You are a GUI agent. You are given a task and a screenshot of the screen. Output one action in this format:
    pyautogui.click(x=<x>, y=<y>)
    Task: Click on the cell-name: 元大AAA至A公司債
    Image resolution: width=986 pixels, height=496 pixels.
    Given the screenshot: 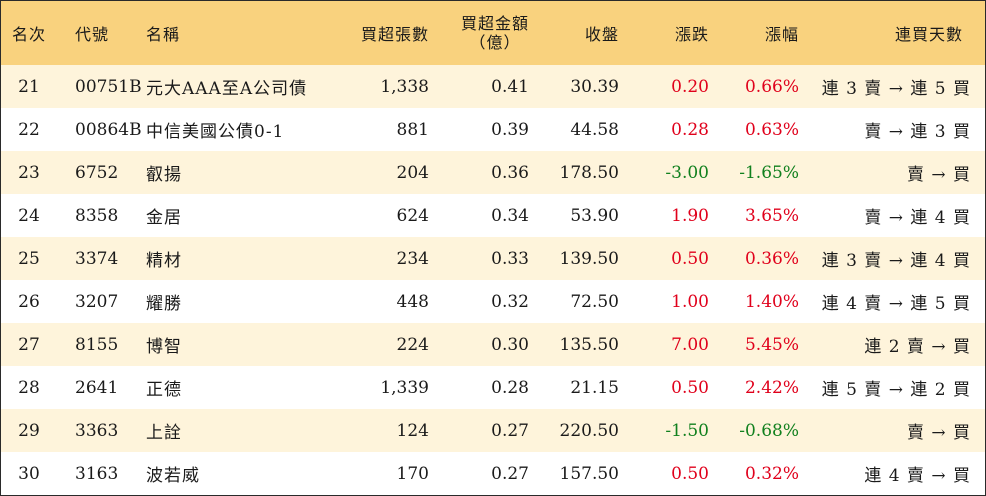 What is the action you would take?
    pyautogui.click(x=227, y=89)
    